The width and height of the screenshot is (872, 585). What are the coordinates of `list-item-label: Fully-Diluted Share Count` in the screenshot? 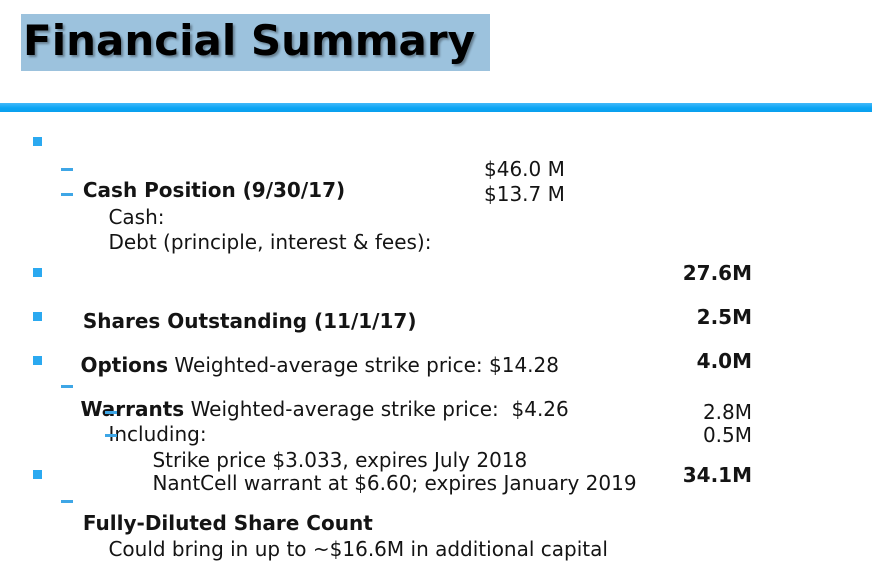 It's located at (227, 523).